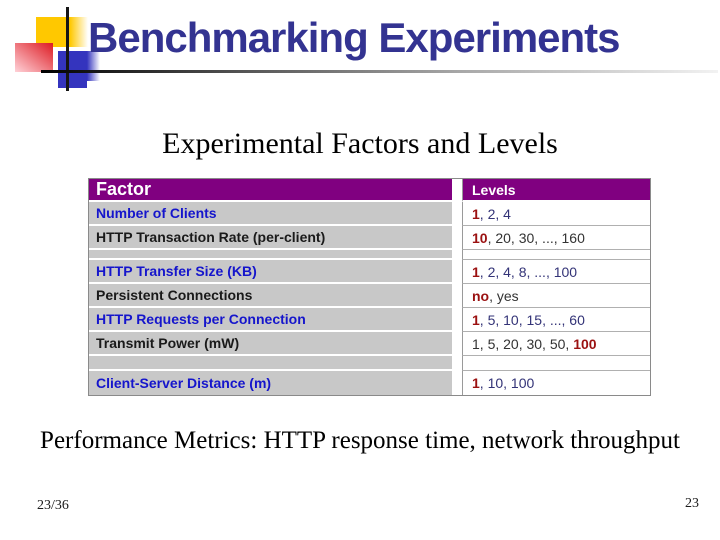 The image size is (720, 540). I want to click on levels-text: , 5, 10, 15, ..., 60, so click(532, 319).